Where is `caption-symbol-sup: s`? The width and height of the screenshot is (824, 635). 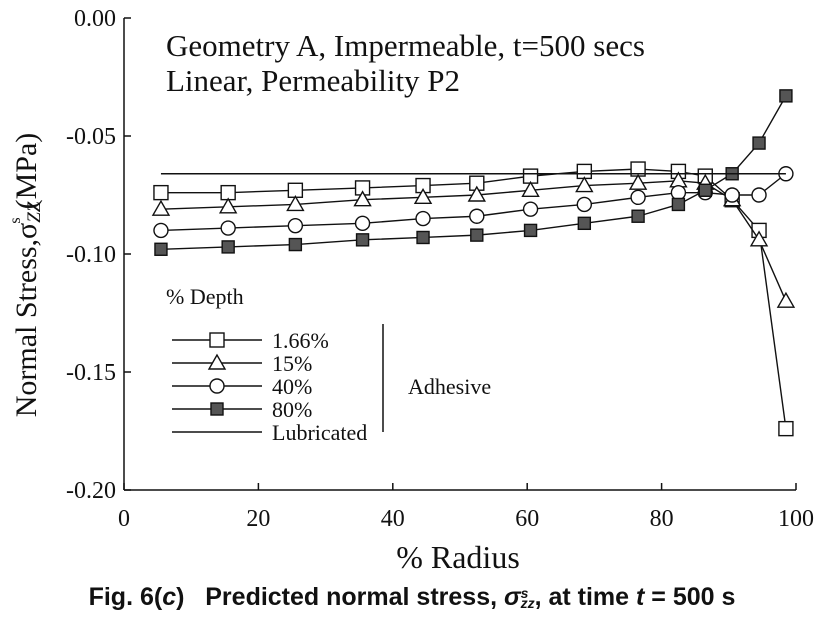 caption-symbol-sup: s is located at coordinates (524, 593).